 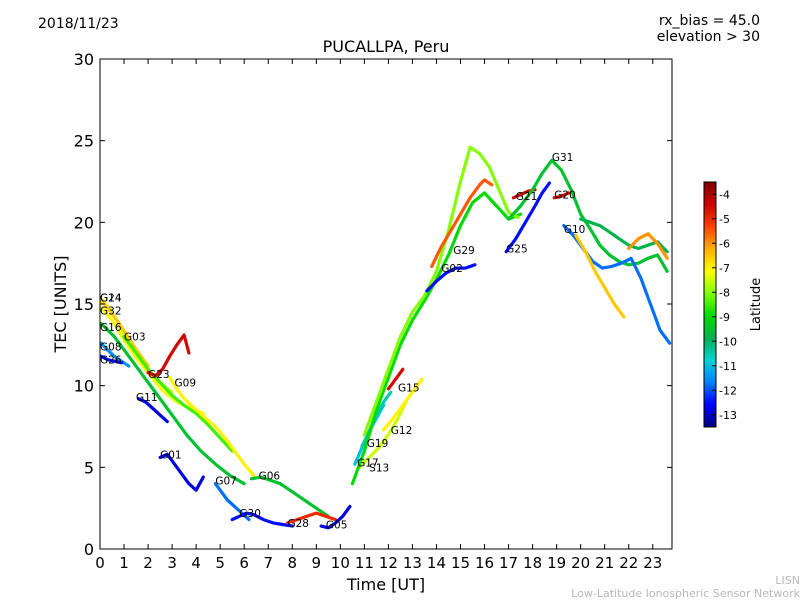 I want to click on prn-label-g06: G06, so click(x=270, y=477).